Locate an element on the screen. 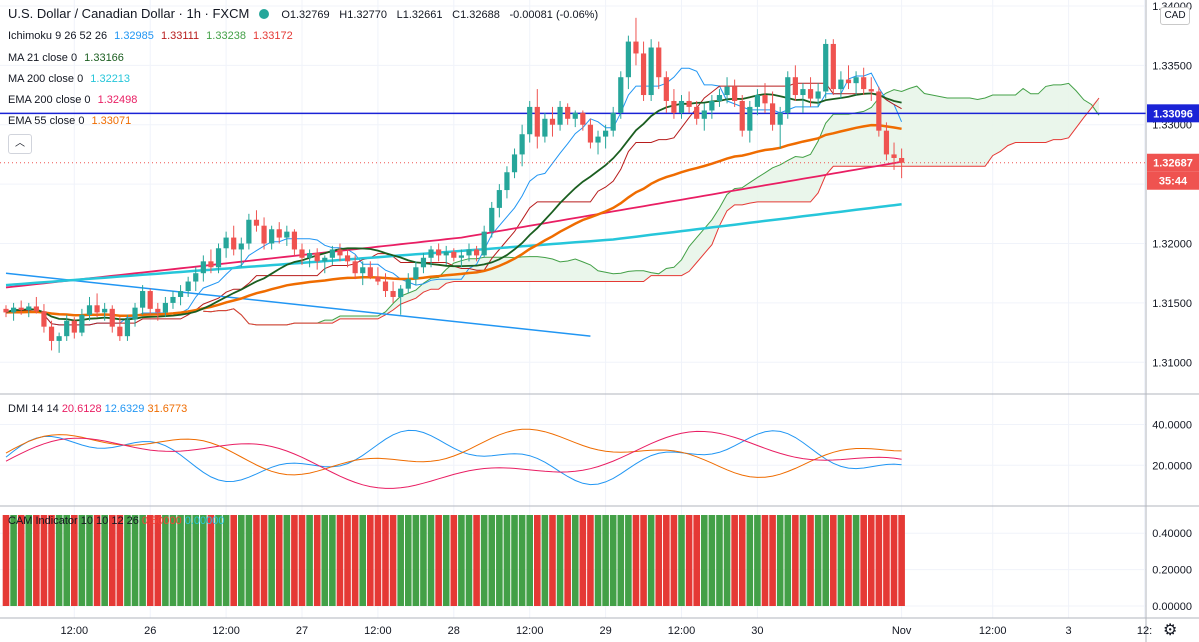  visibility-dot-icon is located at coordinates (264, 14).